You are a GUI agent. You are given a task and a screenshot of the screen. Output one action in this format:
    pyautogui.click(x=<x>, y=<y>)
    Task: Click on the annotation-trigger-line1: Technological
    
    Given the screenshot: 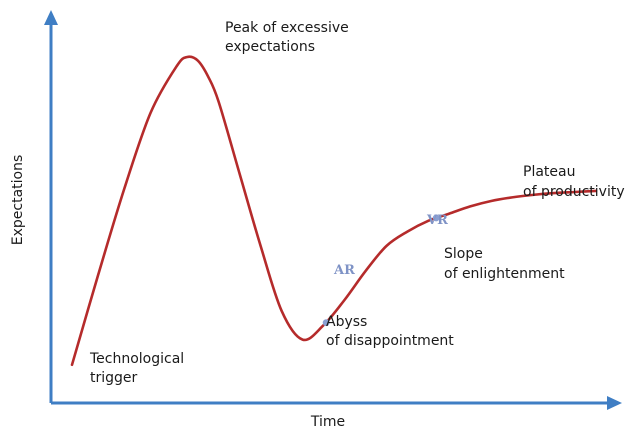 What is the action you would take?
    pyautogui.click(x=136, y=359)
    